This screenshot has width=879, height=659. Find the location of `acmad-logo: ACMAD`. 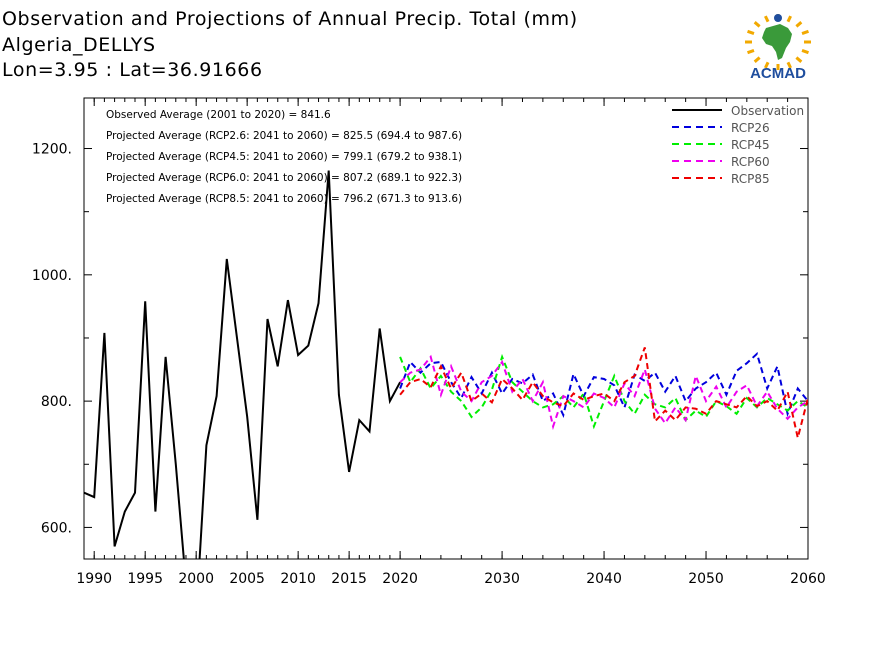

acmad-logo: ACMAD is located at coordinates (778, 48).